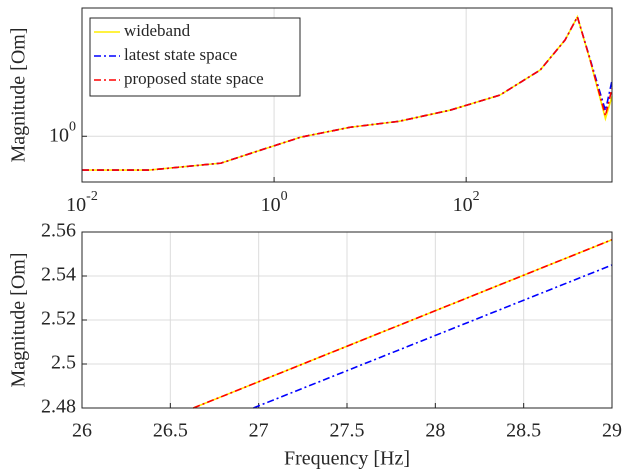  Describe the element at coordinates (274, 202) in the screenshot. I see `x-tick-label: 10⁰` at that location.